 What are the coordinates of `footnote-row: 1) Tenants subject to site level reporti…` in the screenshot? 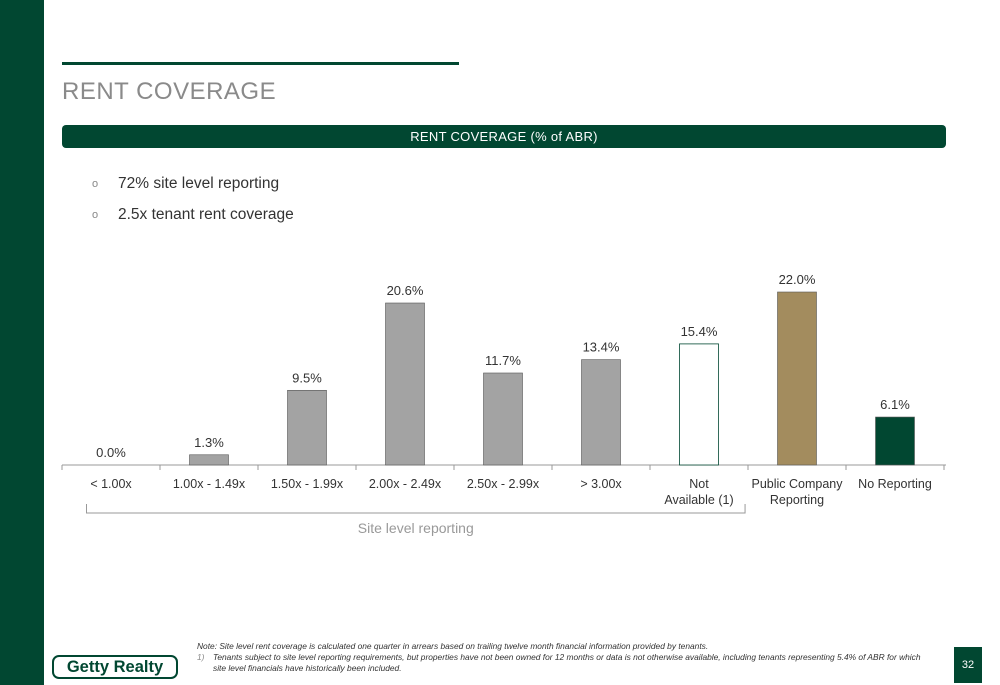 It's located at (562, 663).